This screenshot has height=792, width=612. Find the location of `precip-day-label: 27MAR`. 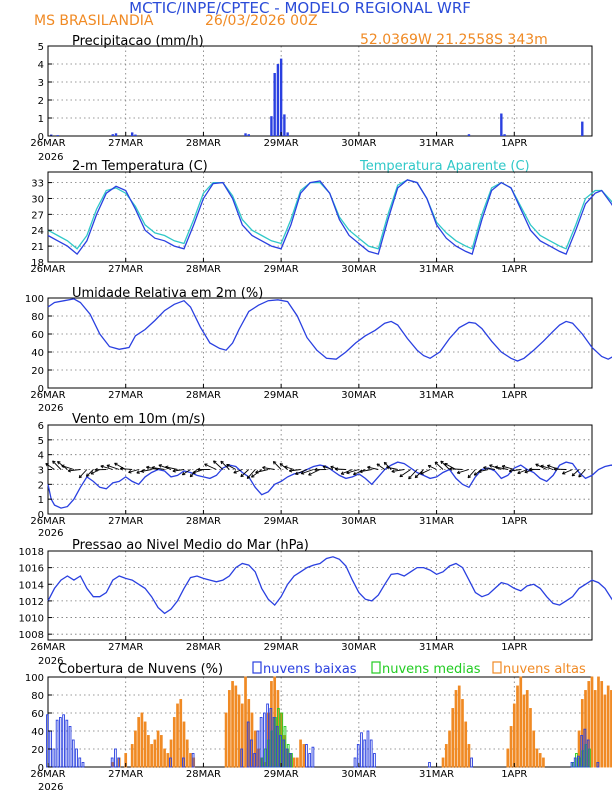

precip-day-label: 27MAR is located at coordinates (125, 143).